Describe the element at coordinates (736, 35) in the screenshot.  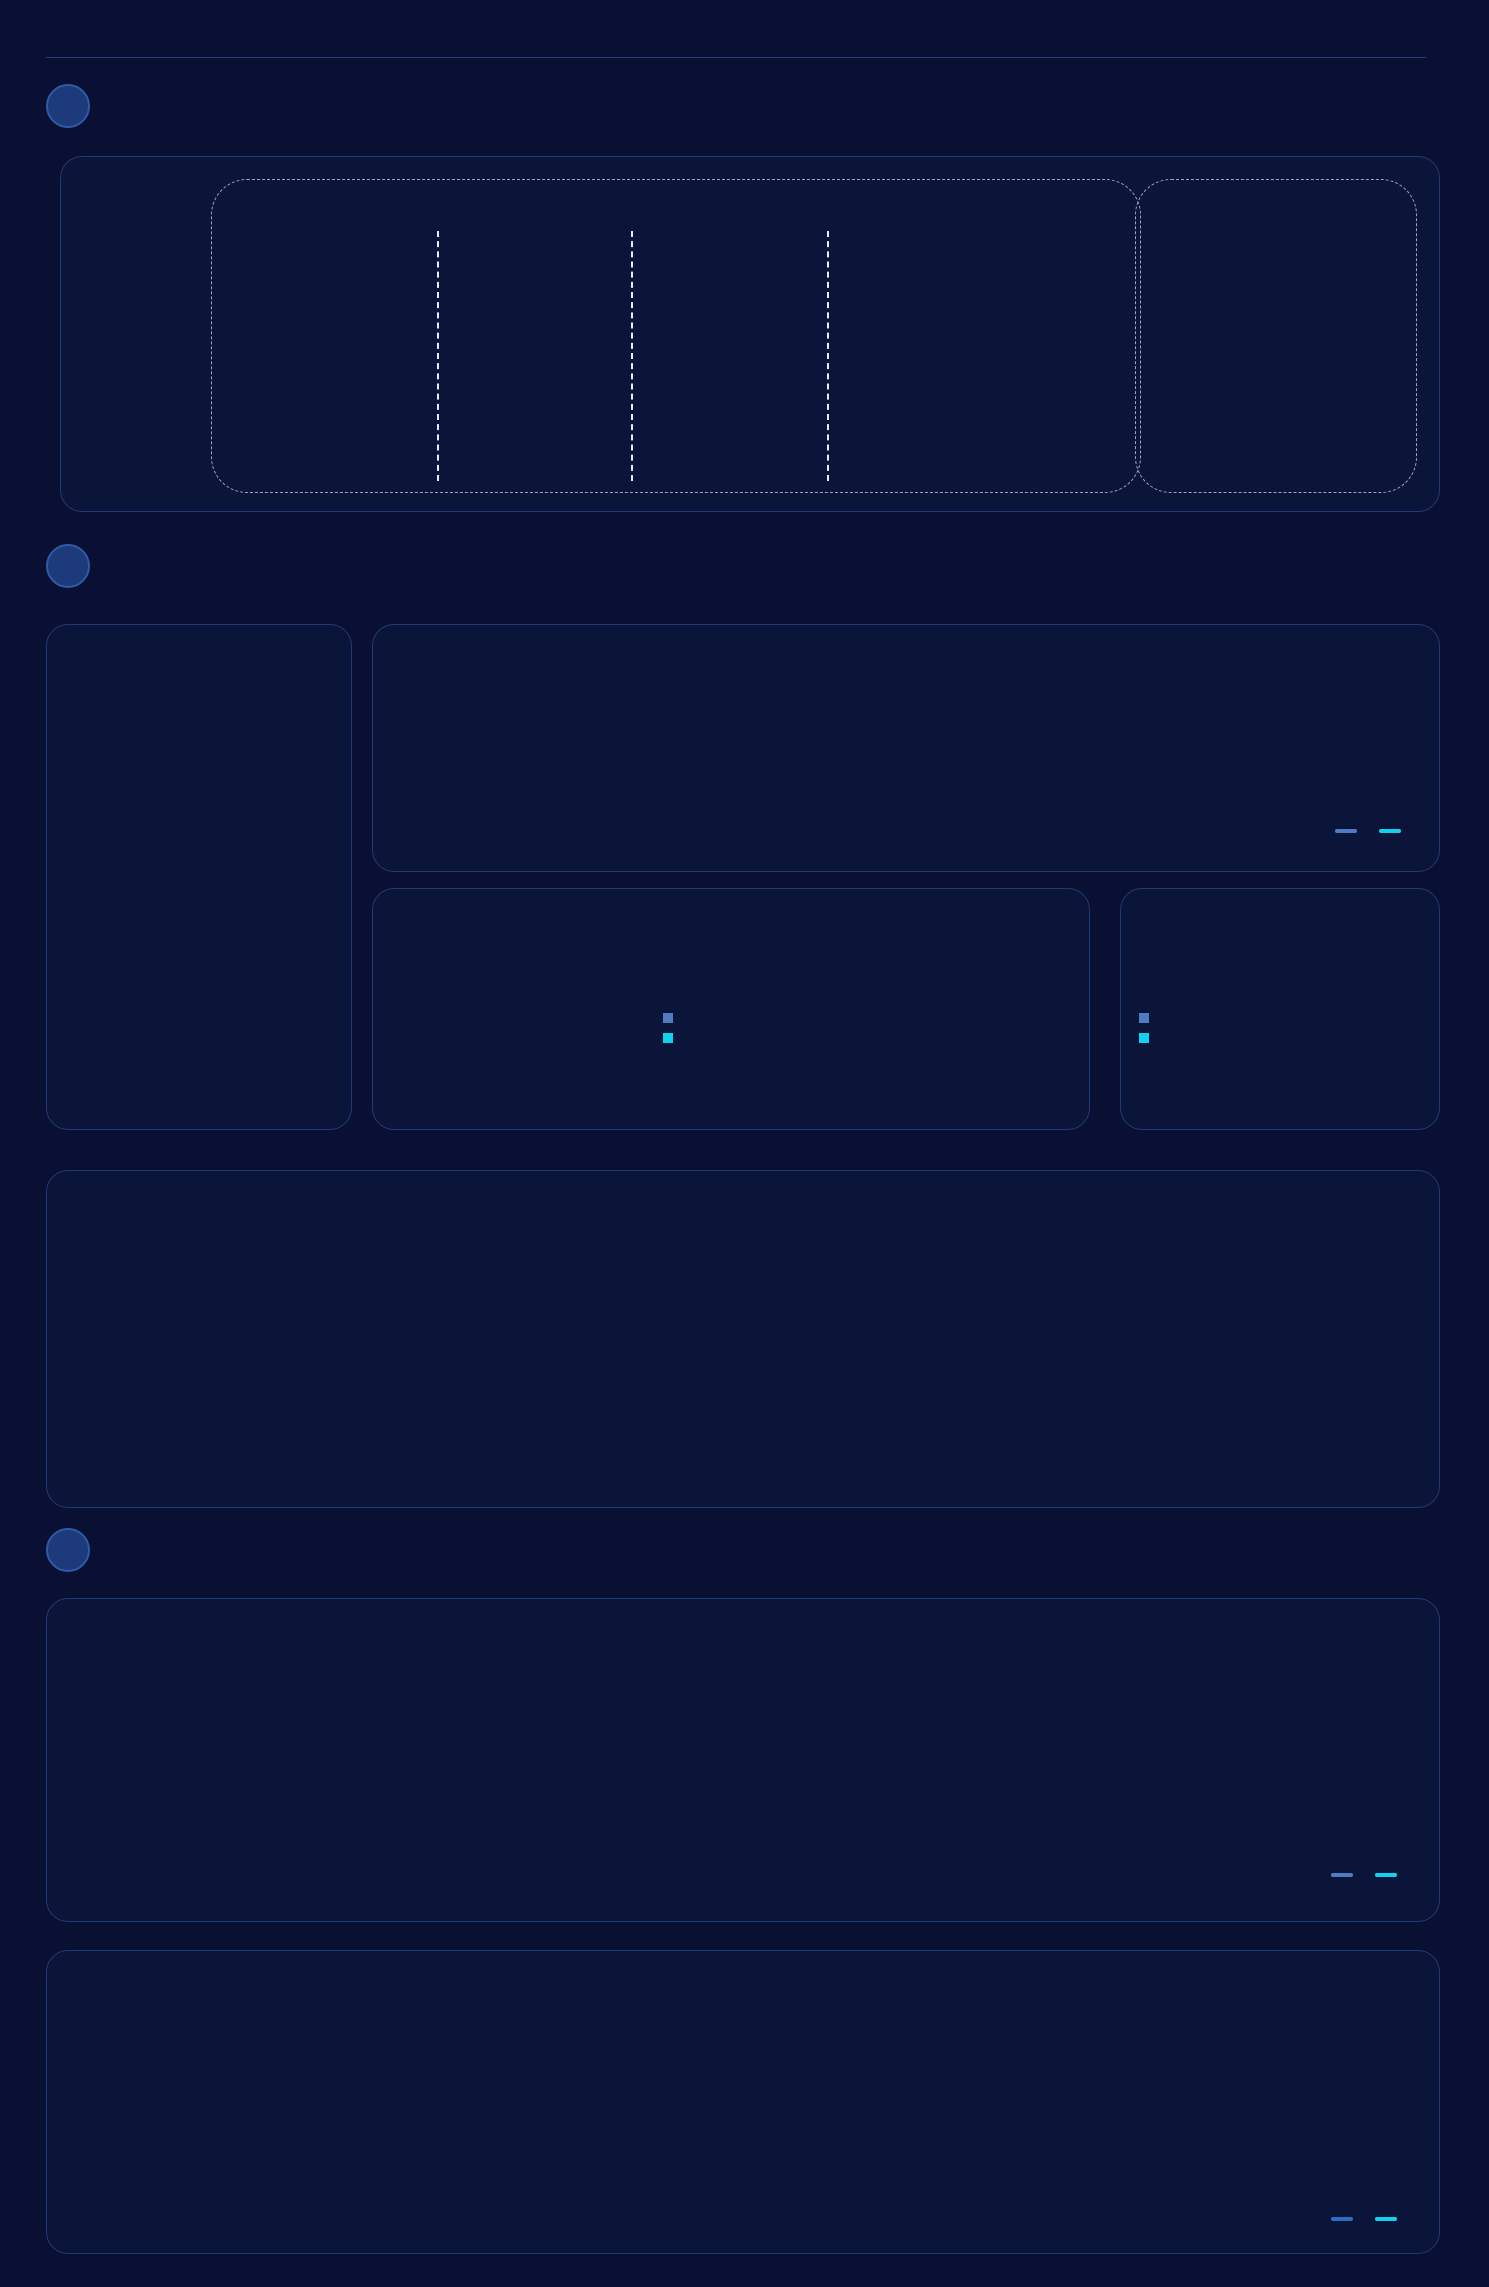
I see `title-bar` at that location.